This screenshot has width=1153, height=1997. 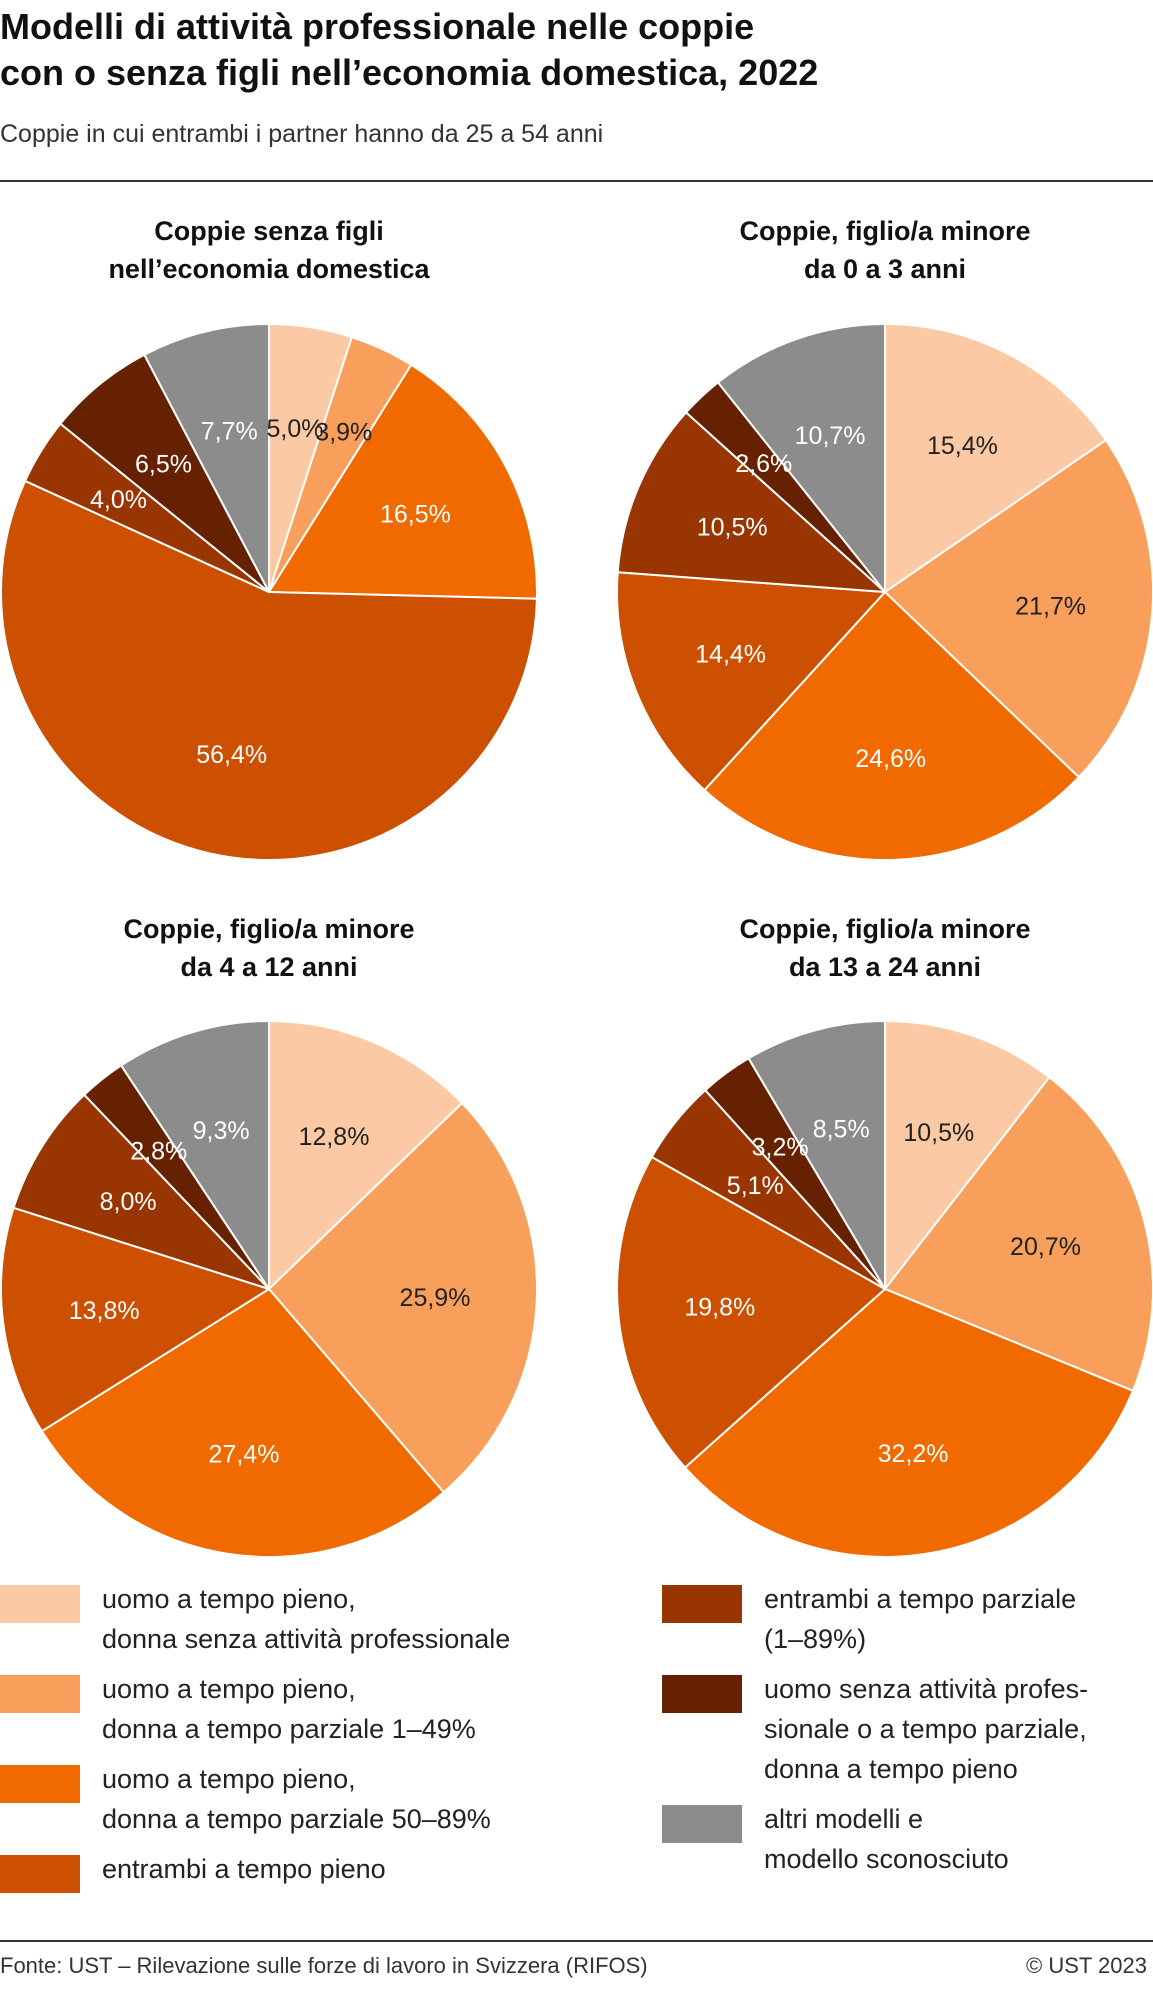 What do you see at coordinates (435, 1298) in the screenshot?
I see `pie-data-label: 25,9%` at bounding box center [435, 1298].